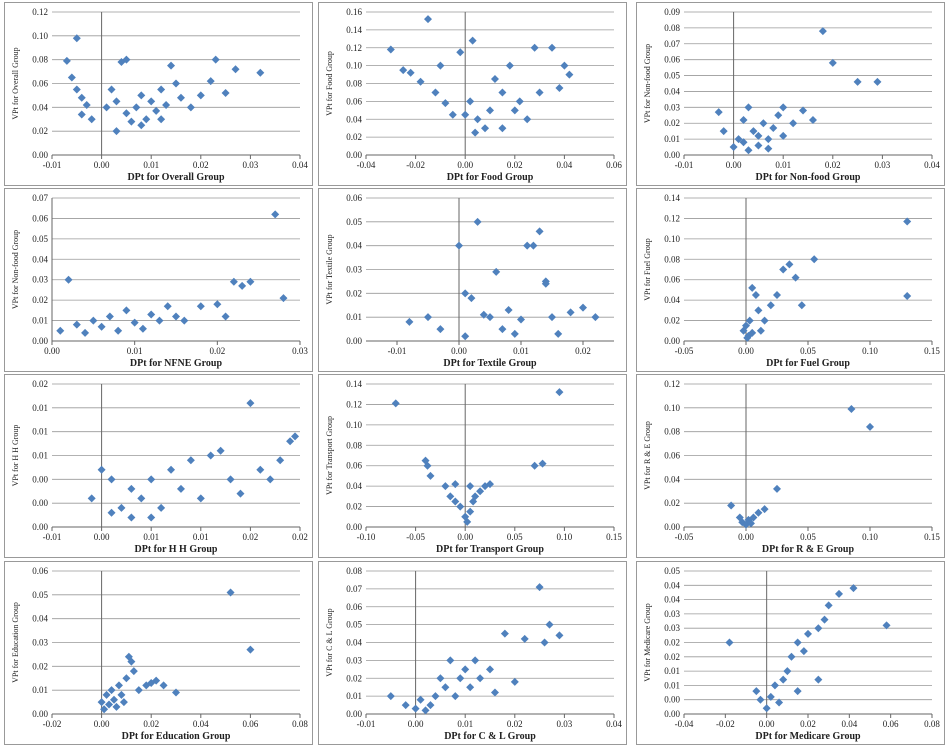  Describe the element at coordinates (329, 455) in the screenshot. I see `y-axis-label: VPt for Transport Group` at that location.